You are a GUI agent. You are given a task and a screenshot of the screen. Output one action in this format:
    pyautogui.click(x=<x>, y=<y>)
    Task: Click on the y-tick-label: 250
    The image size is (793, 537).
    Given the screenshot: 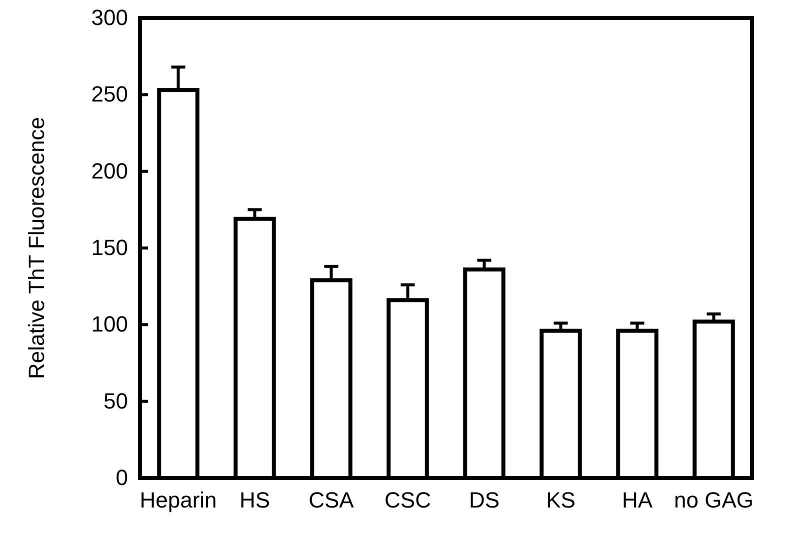 What is the action you would take?
    pyautogui.click(x=109, y=94)
    